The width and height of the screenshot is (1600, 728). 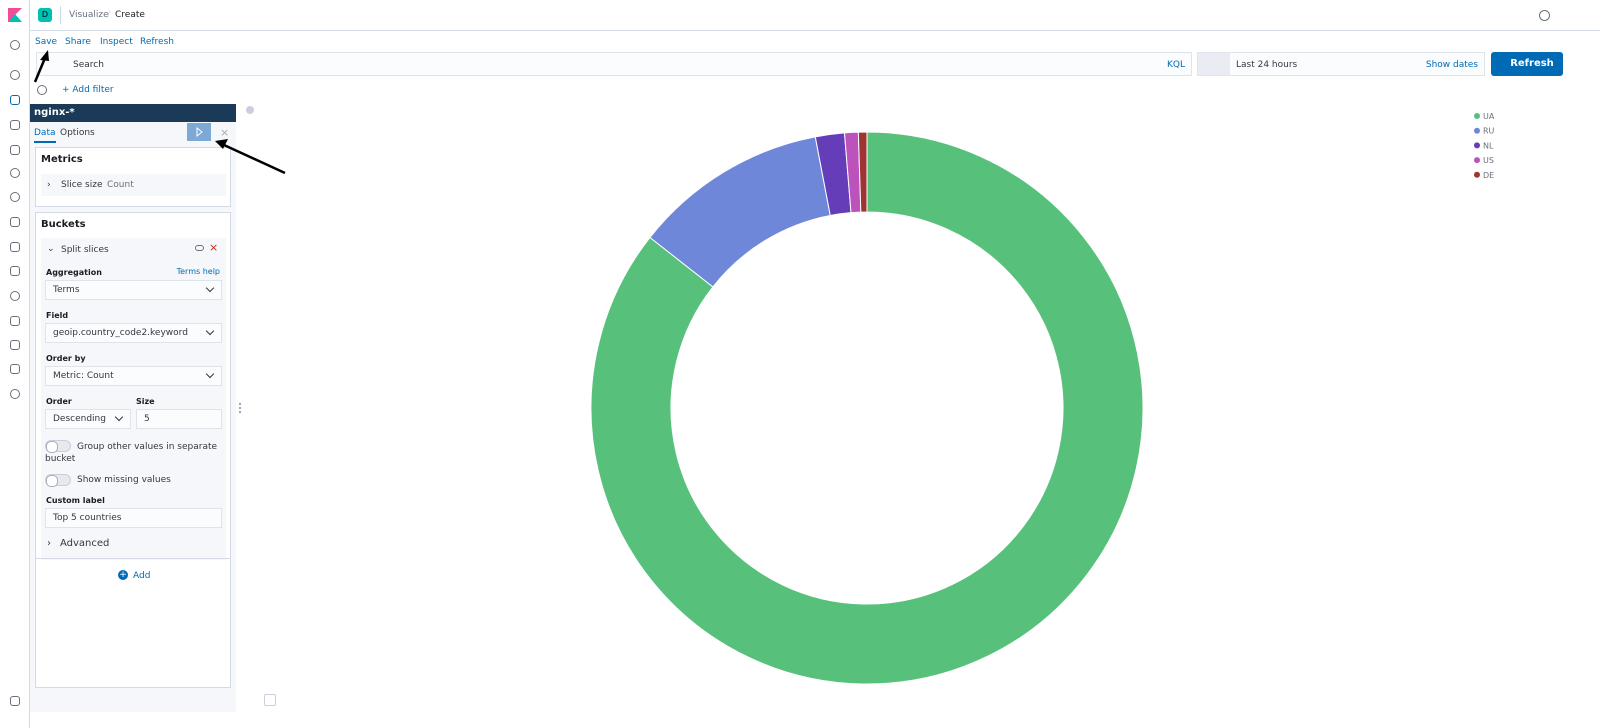 What do you see at coordinates (15, 321) in the screenshot?
I see `nav-siem` at bounding box center [15, 321].